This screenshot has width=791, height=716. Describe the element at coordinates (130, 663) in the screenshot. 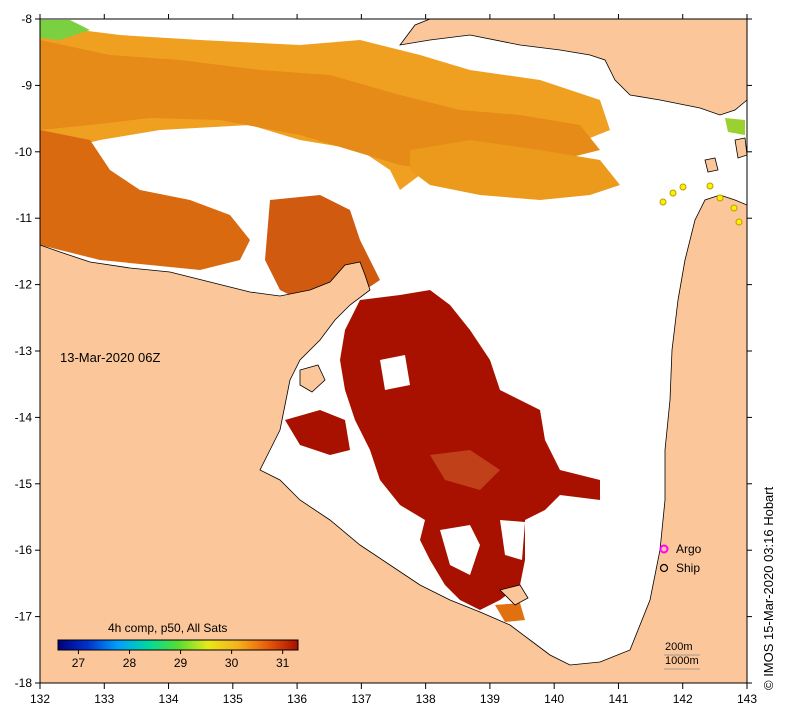

I see `colorbar-tick-label: 28` at that location.